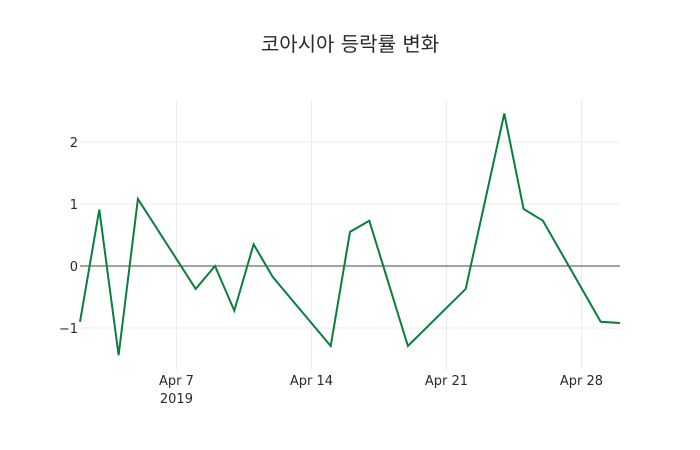 Image resolution: width=700 pixels, height=450 pixels. What do you see at coordinates (381, 390) in the screenshot?
I see `x-axis-ticks: Apr 7 2019 Apr 14 Apr 21 Apr 28` at bounding box center [381, 390].